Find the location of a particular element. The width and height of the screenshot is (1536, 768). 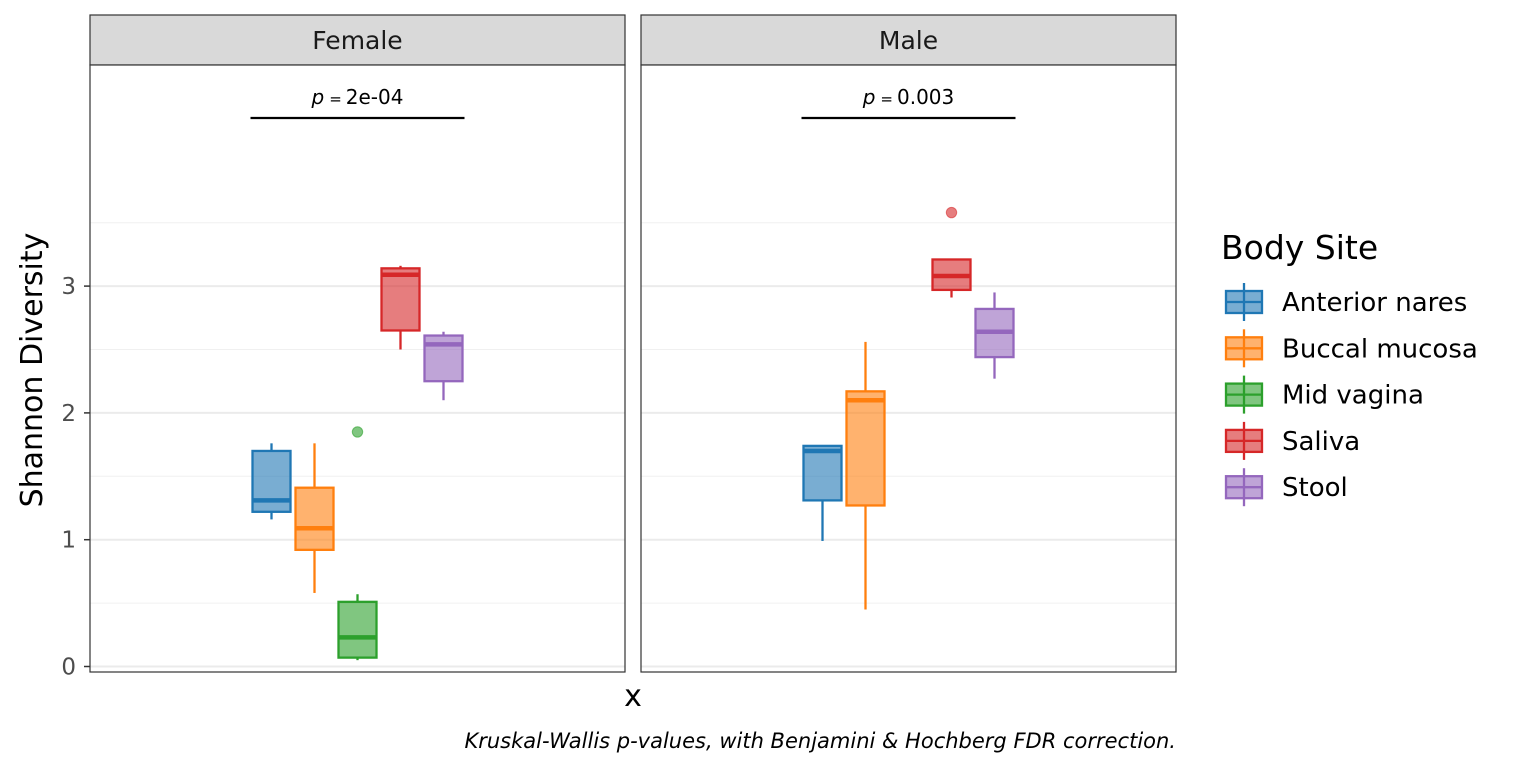

x-axis-title: x is located at coordinates (633, 696).